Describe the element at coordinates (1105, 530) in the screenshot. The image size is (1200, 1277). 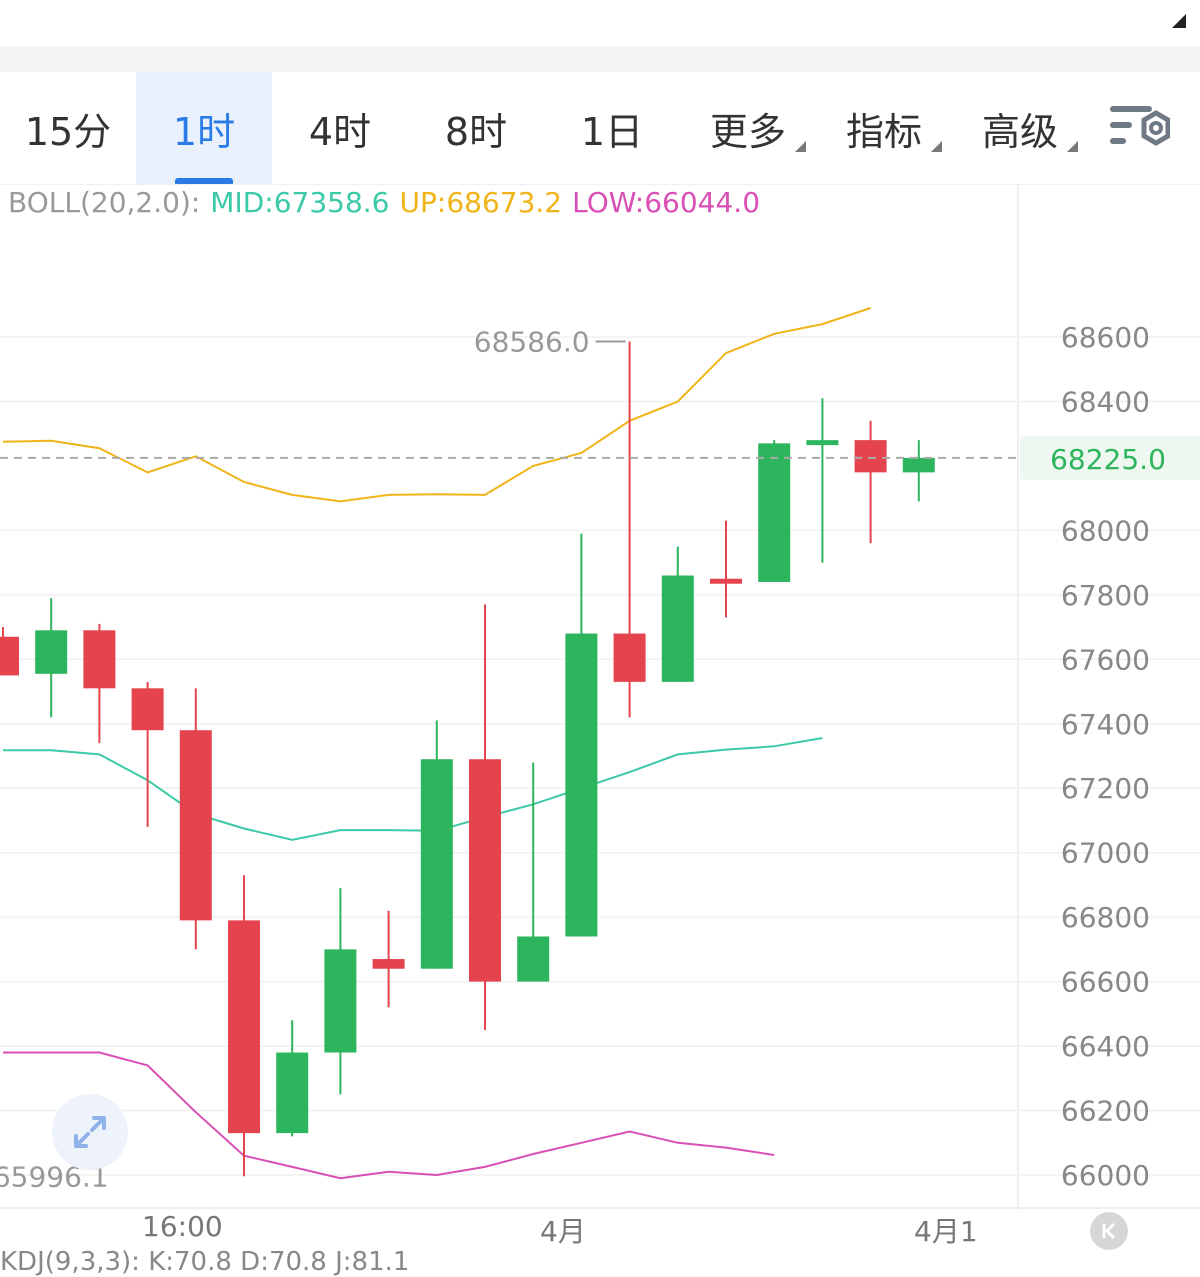
I see `y-tick-label: 68000` at that location.